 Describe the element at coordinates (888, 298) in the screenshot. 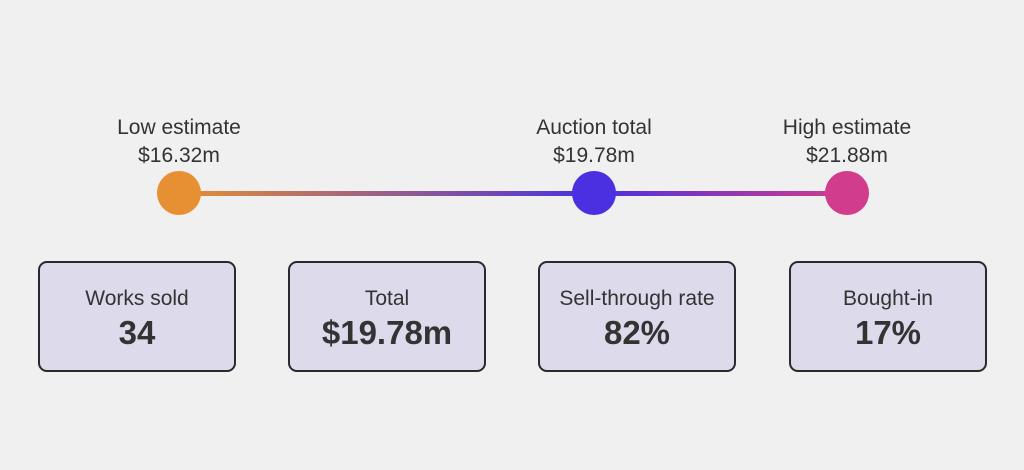

I see `bought-in-label: Bought-in` at that location.